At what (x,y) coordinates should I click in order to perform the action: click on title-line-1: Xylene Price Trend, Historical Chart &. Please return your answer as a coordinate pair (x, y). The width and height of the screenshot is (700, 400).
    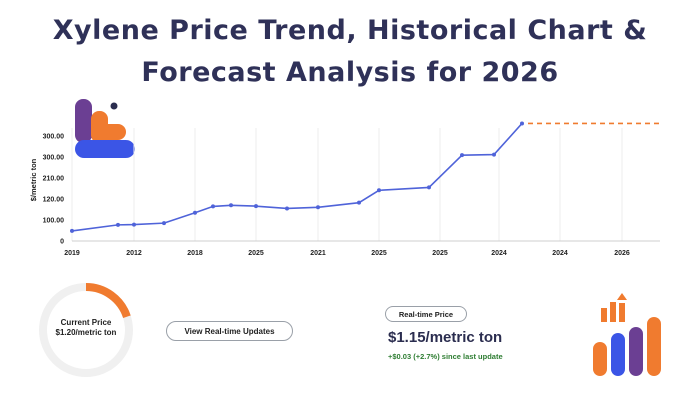
    Looking at the image, I should click on (350, 30).